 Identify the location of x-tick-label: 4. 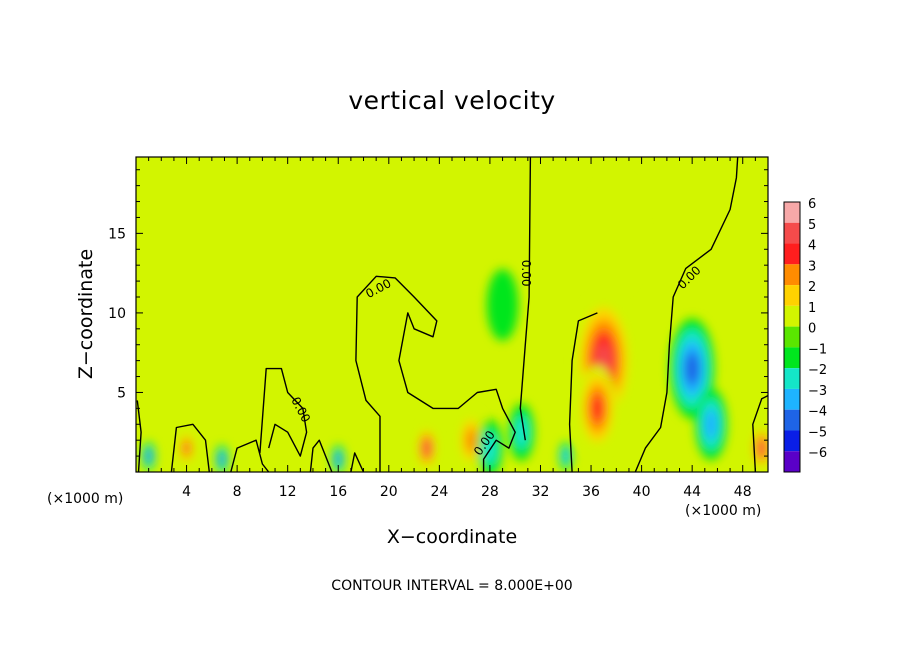
(186, 492).